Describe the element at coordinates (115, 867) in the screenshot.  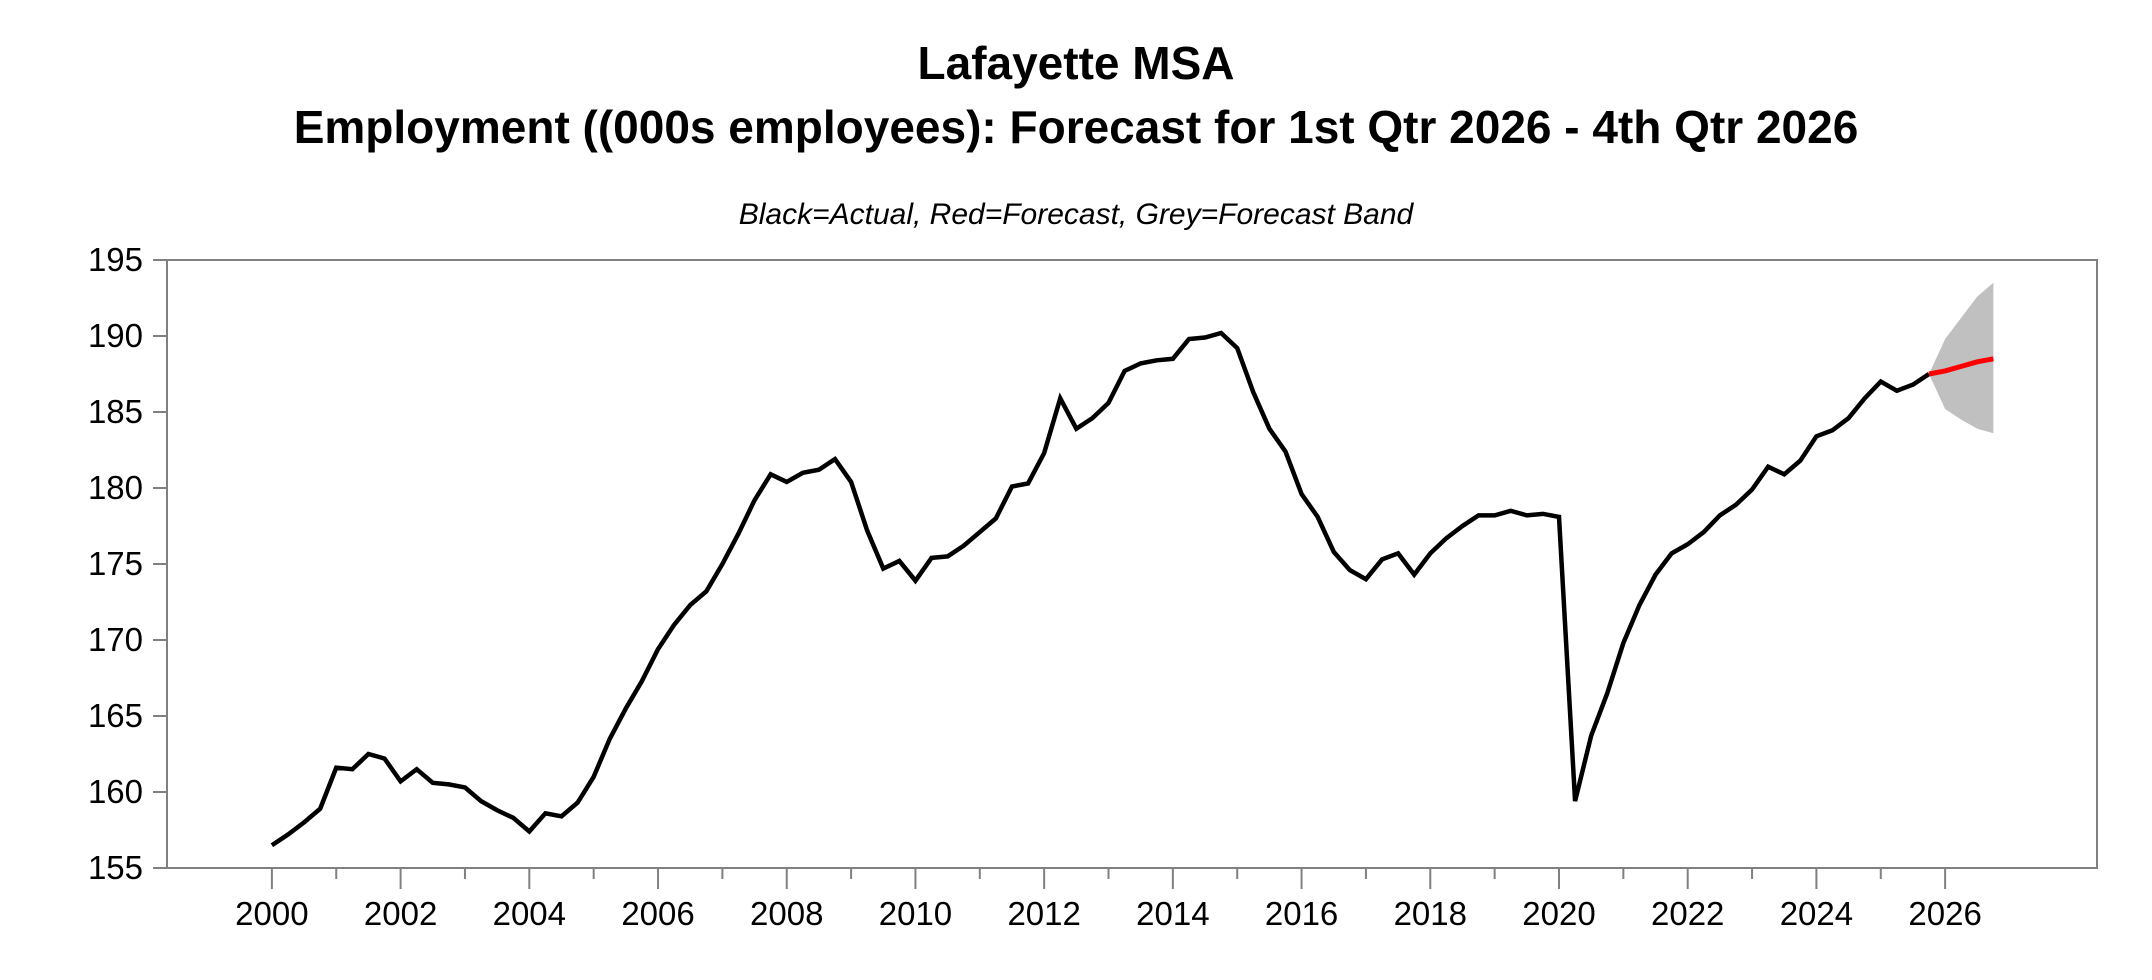
I see `y-axis-label: 155` at that location.